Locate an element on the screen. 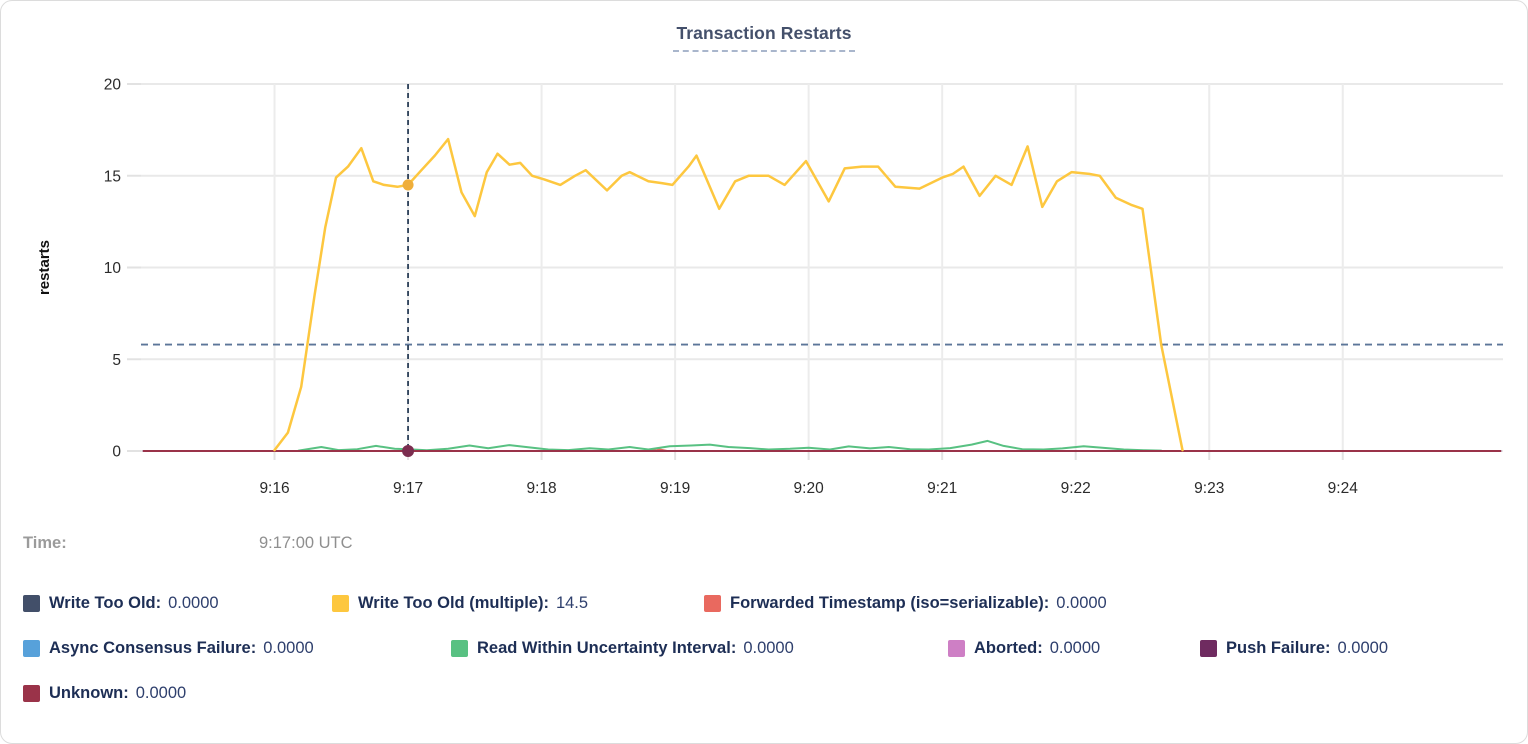 Image resolution: width=1528 pixels, height=744 pixels. x-tick-label: 9:19 is located at coordinates (675, 488).